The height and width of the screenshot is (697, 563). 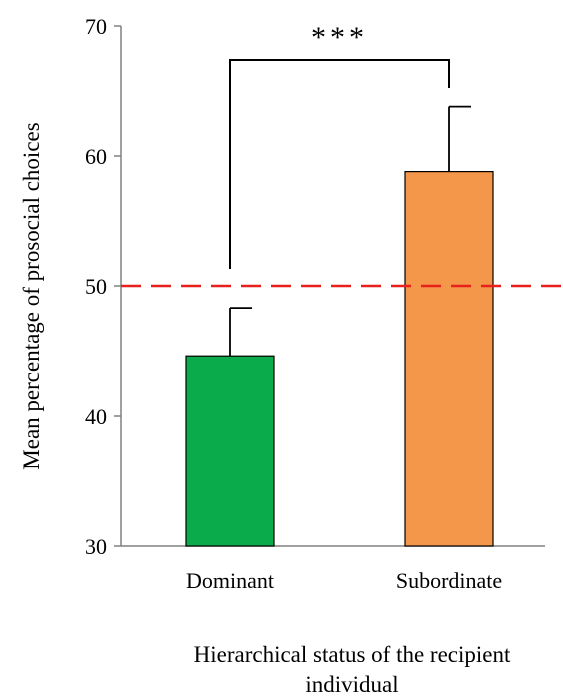 I want to click on significance-bracket, so click(x=339, y=164).